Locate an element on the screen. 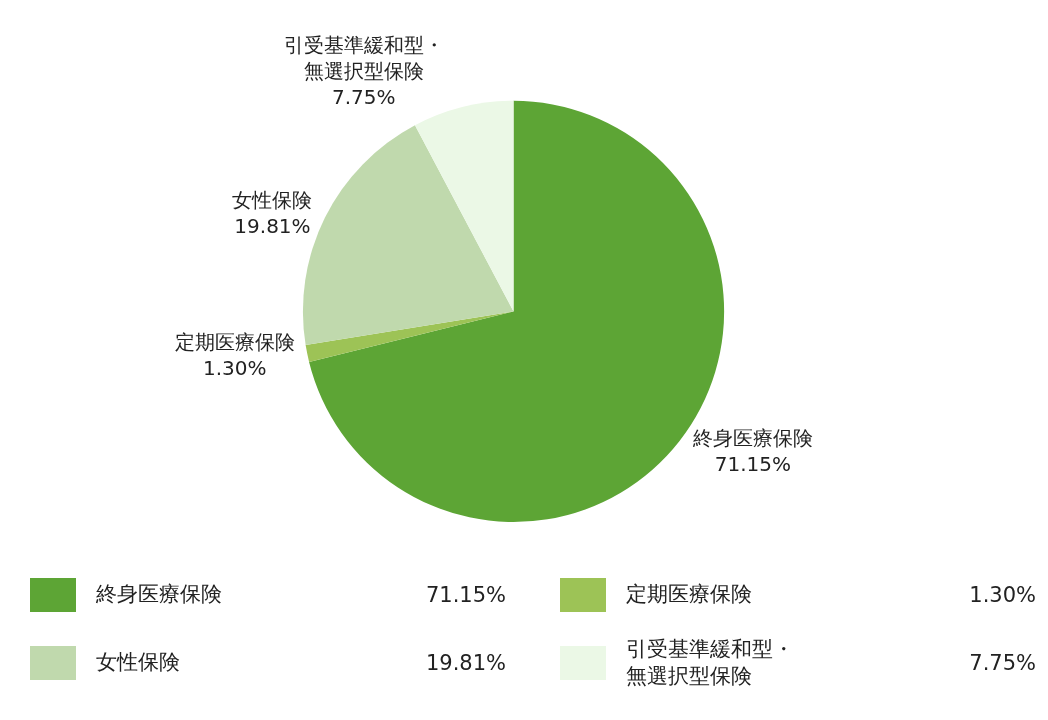  data-label: 1.30% is located at coordinates (234, 367).